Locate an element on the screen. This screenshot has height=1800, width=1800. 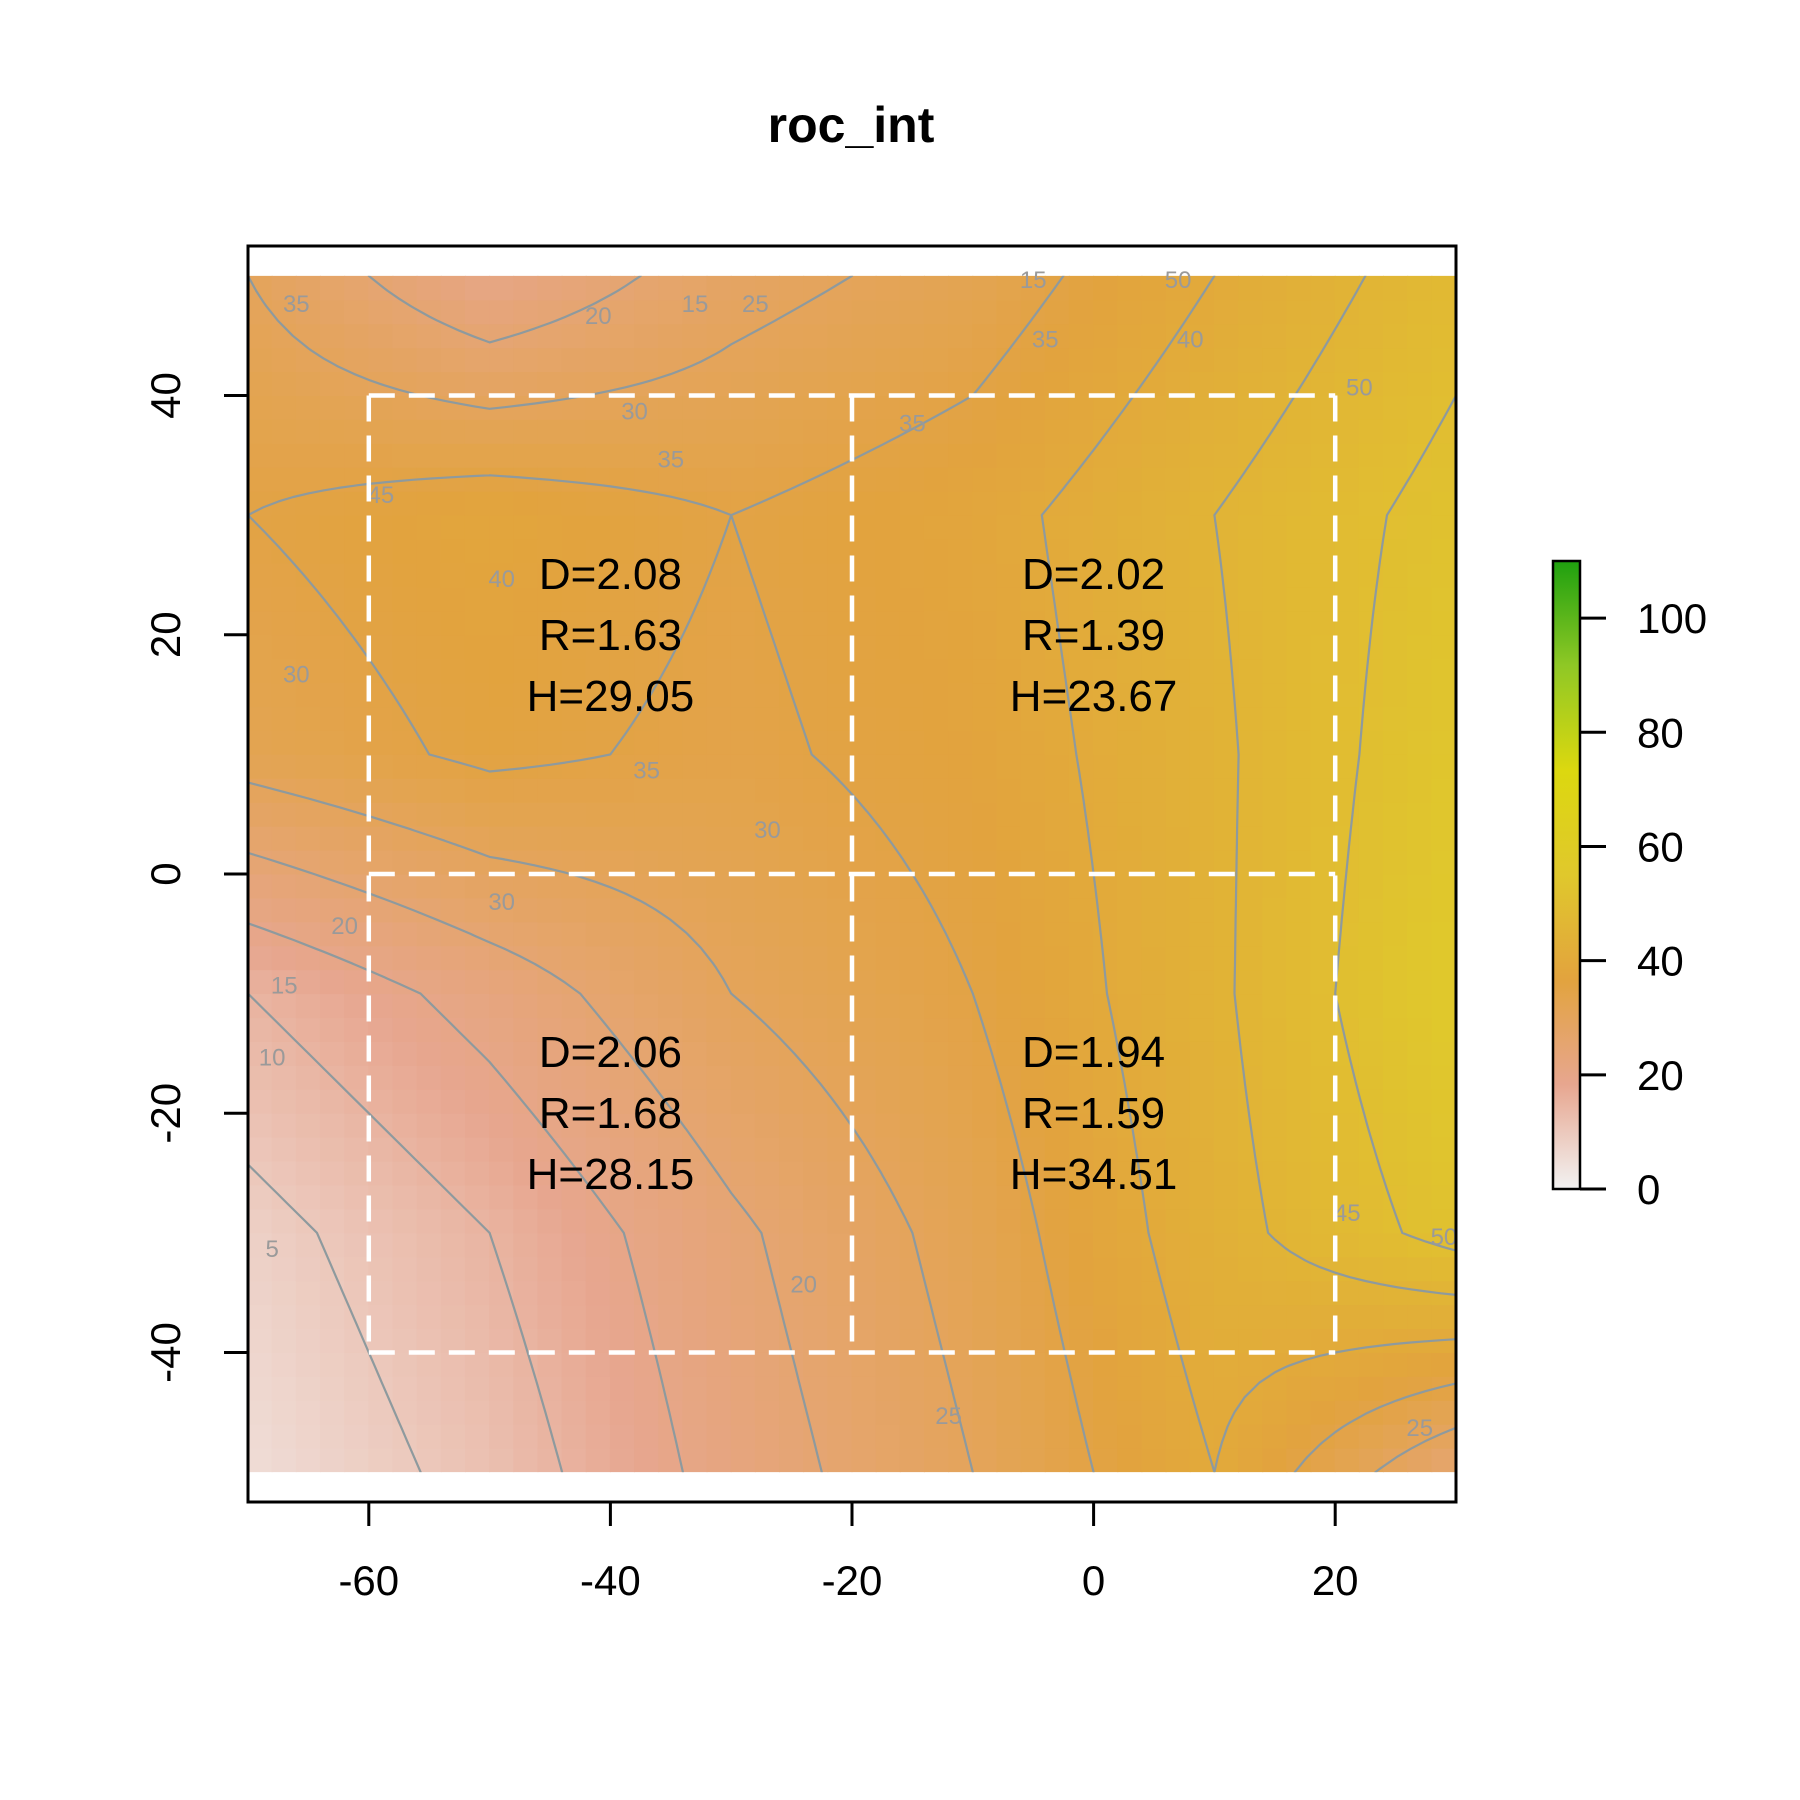
contour-label: 50 is located at coordinates (1359, 388).